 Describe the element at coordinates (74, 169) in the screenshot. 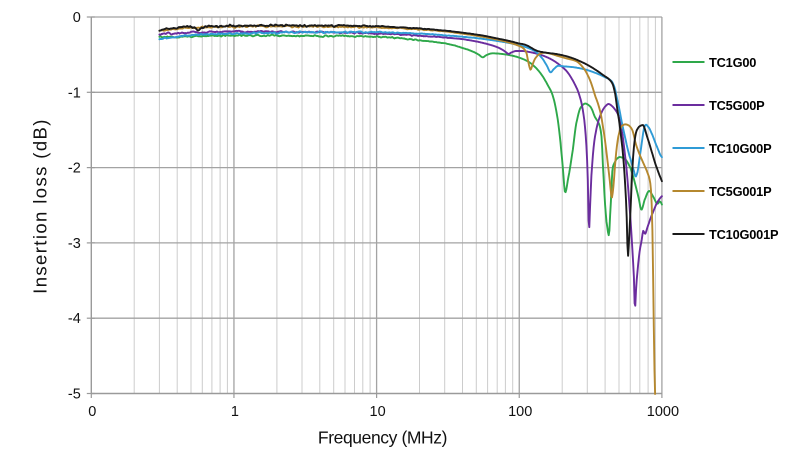

I see `svg-text: -2` at that location.